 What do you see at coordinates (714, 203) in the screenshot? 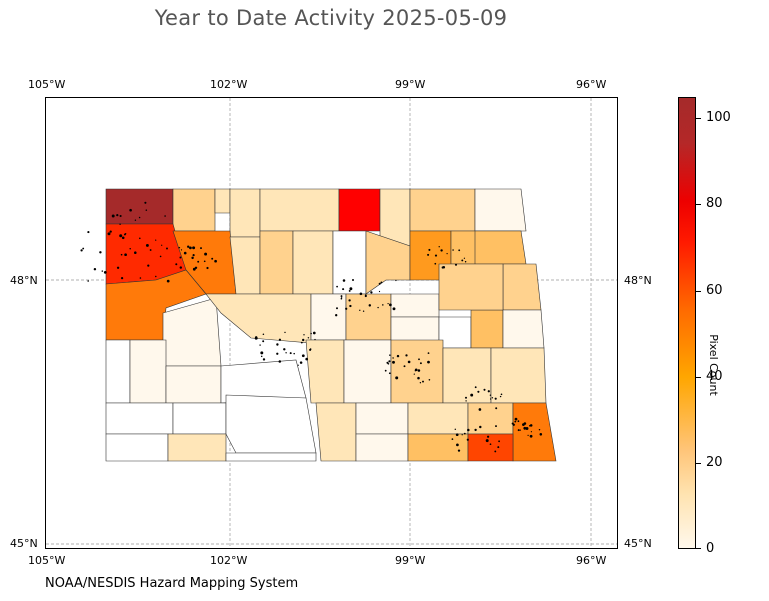
I see `colorbar-label-80: 80` at bounding box center [714, 203].